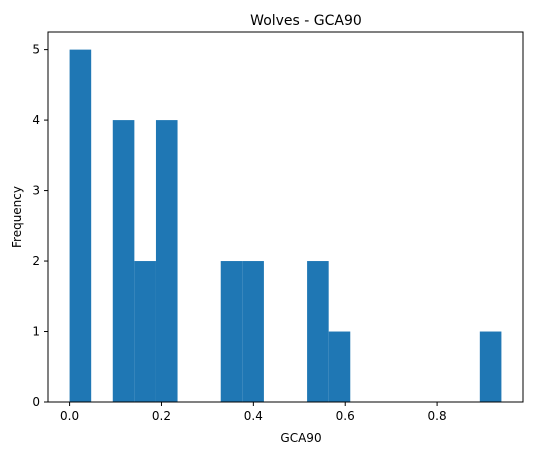 The height and width of the screenshot is (455, 554). Describe the element at coordinates (36, 120) in the screenshot. I see `y-tick-label: 4` at that location.